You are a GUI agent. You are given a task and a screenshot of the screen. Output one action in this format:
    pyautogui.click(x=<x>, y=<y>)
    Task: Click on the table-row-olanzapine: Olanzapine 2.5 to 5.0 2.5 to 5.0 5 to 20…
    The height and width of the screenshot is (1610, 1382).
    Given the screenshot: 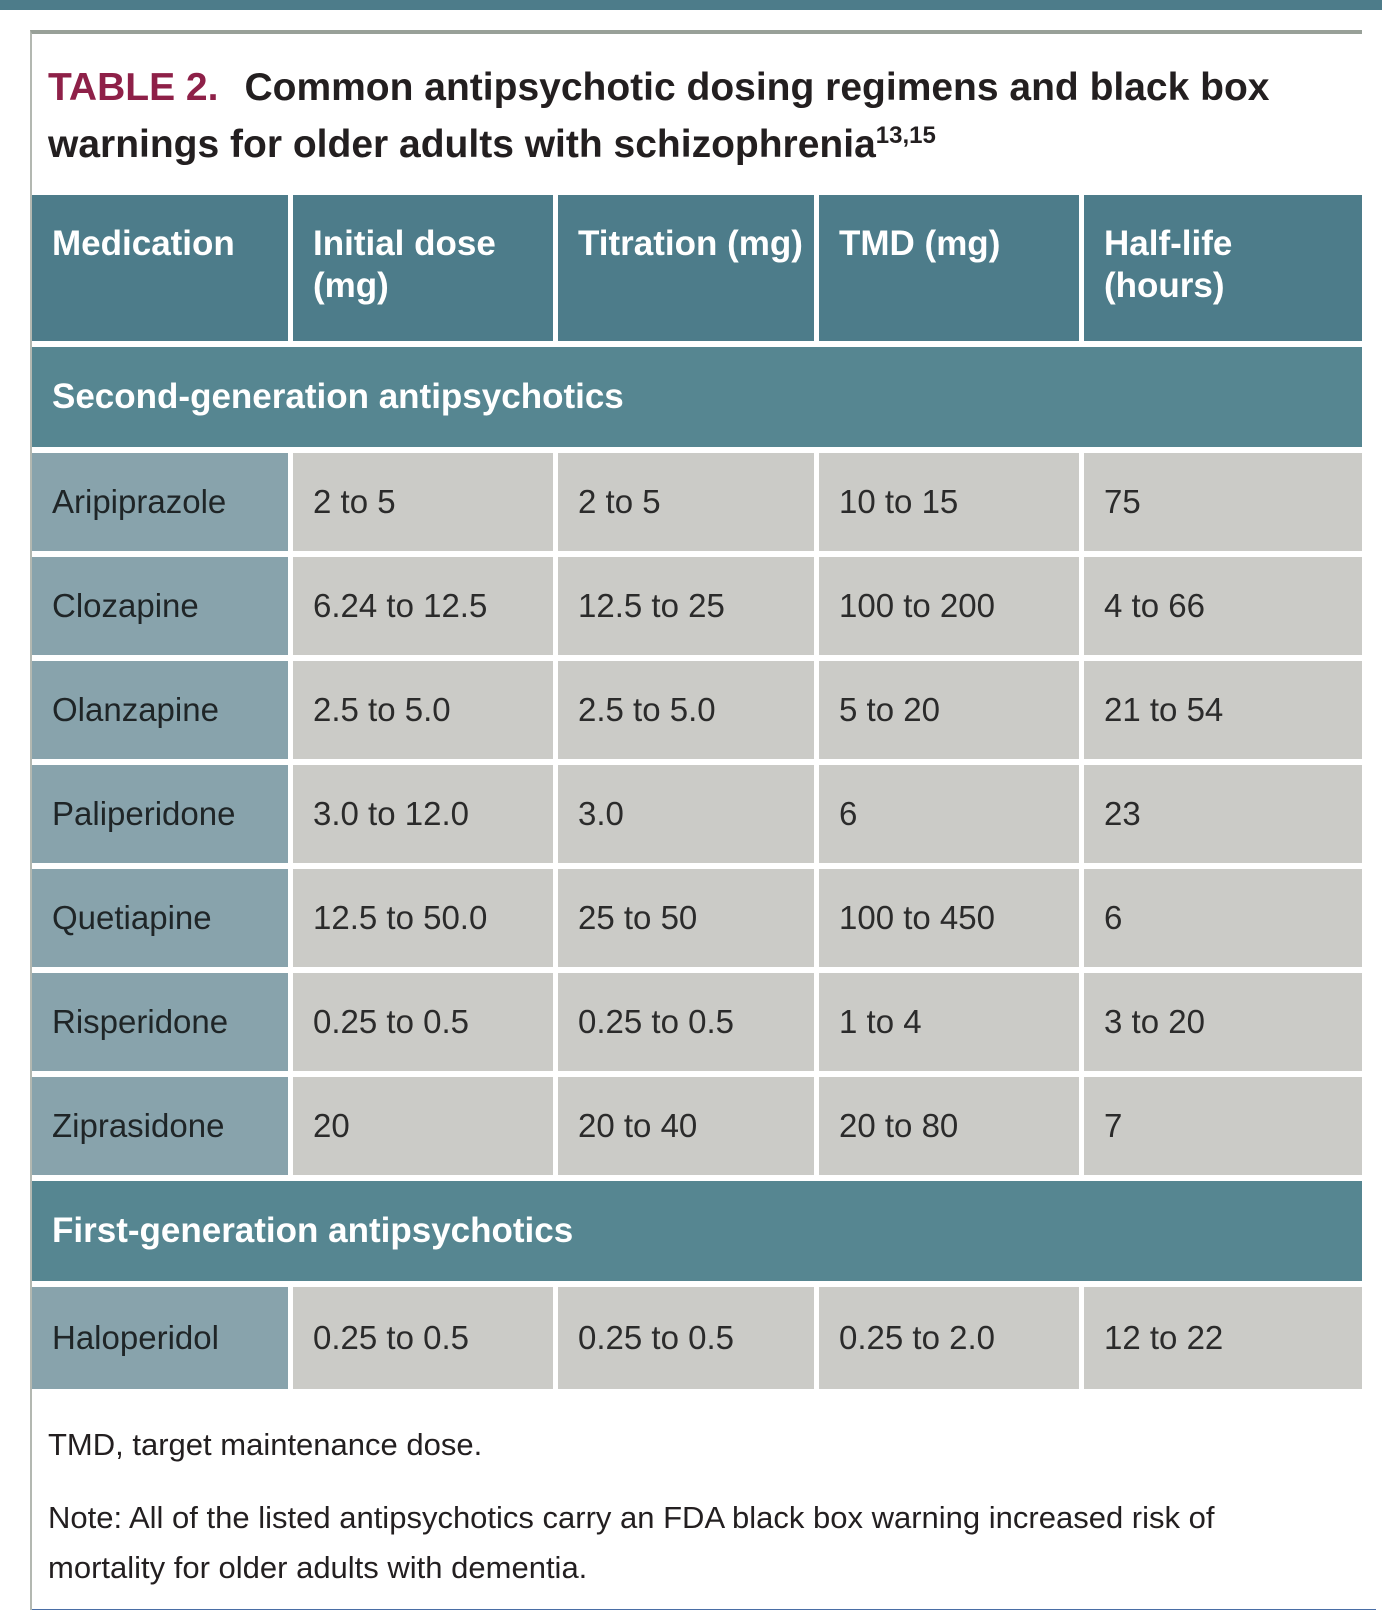 What is the action you would take?
    pyautogui.click(x=697, y=710)
    